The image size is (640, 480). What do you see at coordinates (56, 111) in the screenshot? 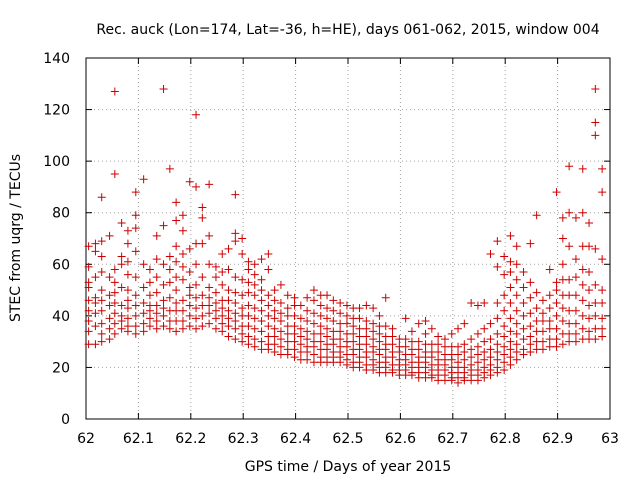
I see `y-tick-label: 120` at bounding box center [56, 111].